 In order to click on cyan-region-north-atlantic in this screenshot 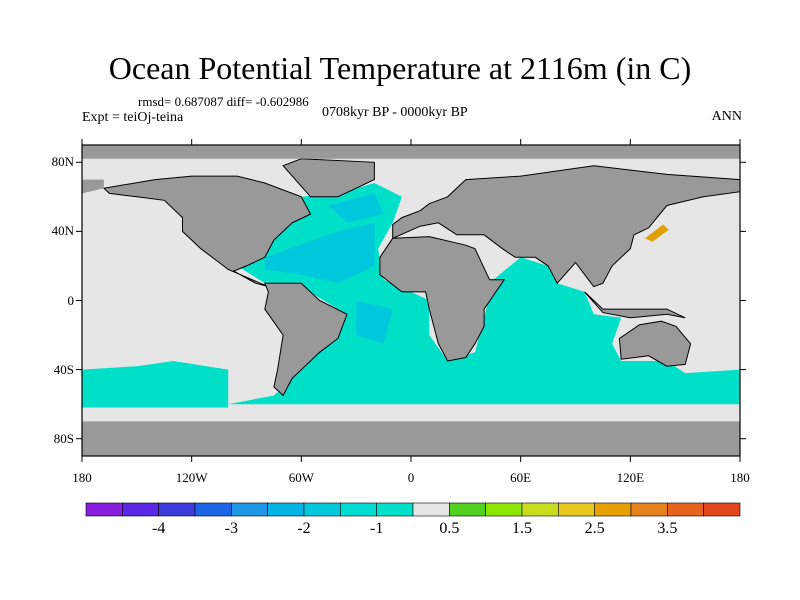, I will do `click(356, 208)`.